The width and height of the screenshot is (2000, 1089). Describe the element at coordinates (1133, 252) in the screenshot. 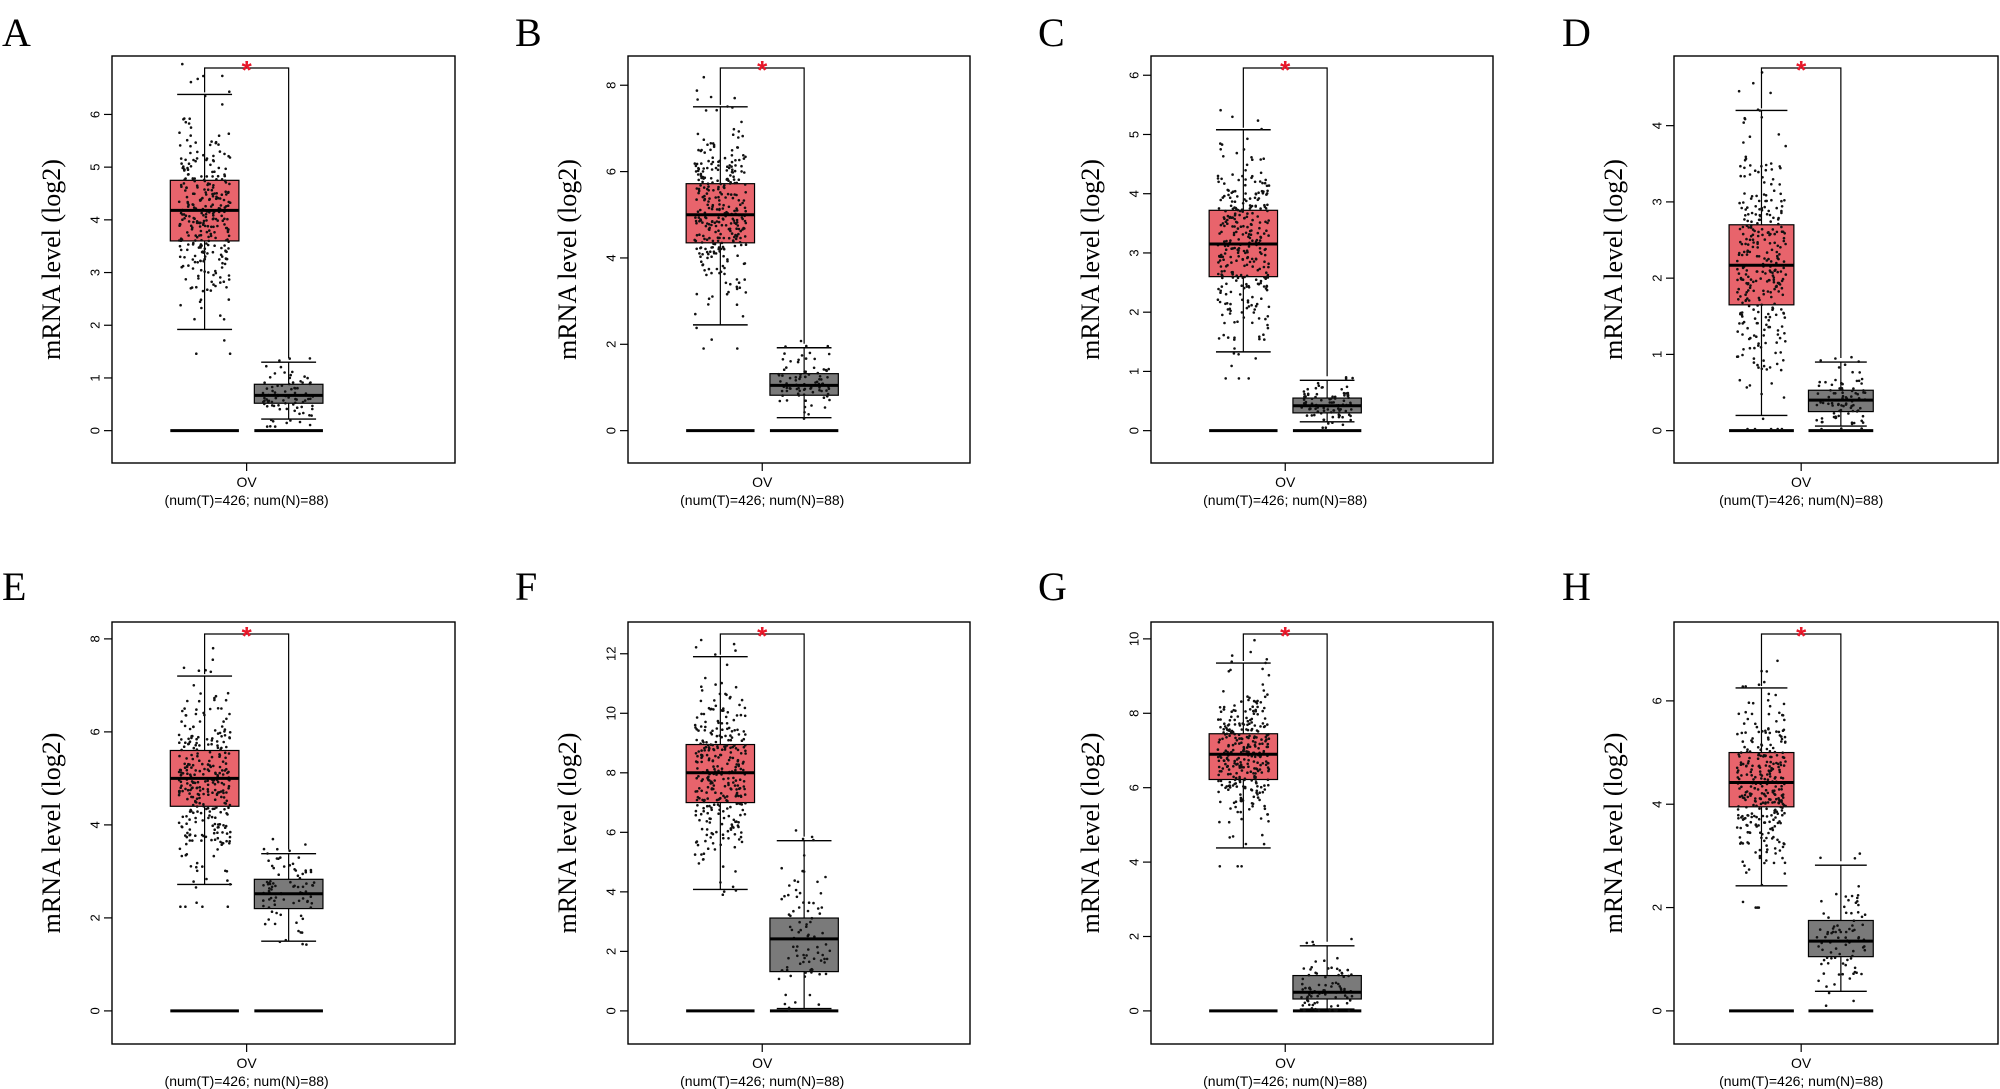

I see `y-tick-label: 3` at that location.